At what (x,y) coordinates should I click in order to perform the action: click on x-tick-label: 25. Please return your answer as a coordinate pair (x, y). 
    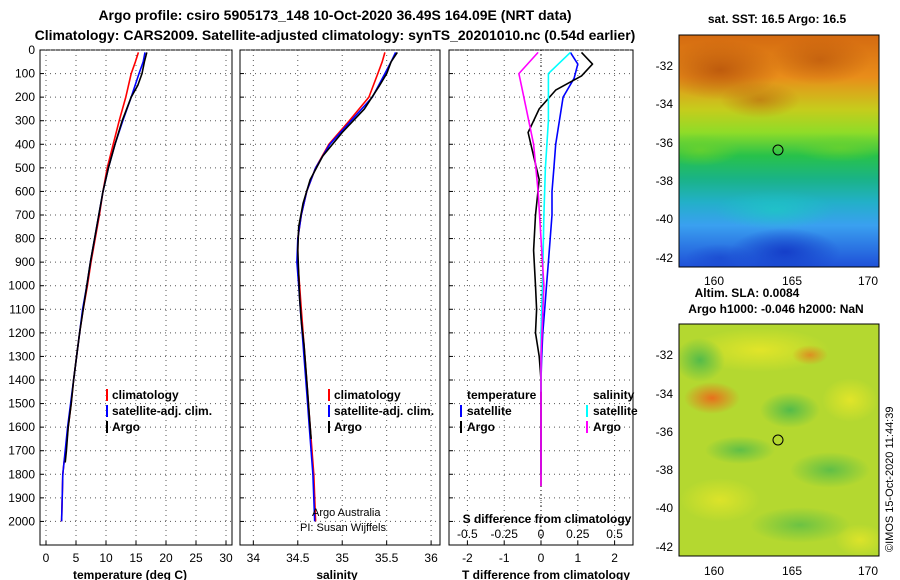
    Looking at the image, I should click on (196, 558).